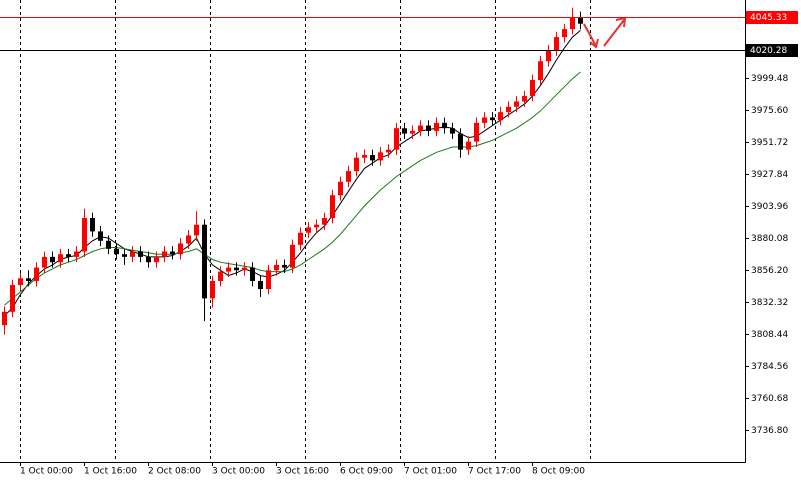 The image size is (801, 483). What do you see at coordinates (590, 35) in the screenshot?
I see `arrow-down` at bounding box center [590, 35].